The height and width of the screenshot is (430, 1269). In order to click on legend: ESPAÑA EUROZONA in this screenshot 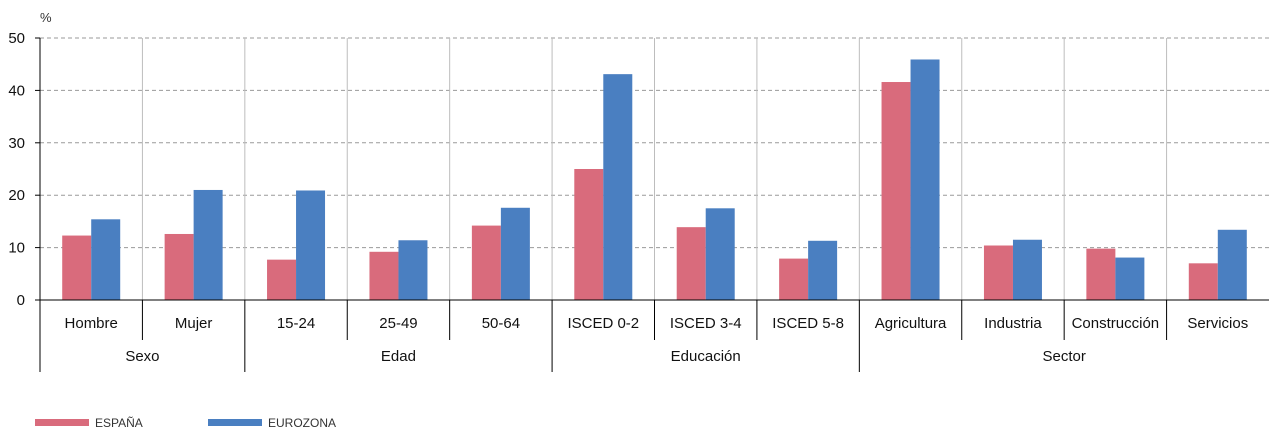, I will do `click(185, 423)`.